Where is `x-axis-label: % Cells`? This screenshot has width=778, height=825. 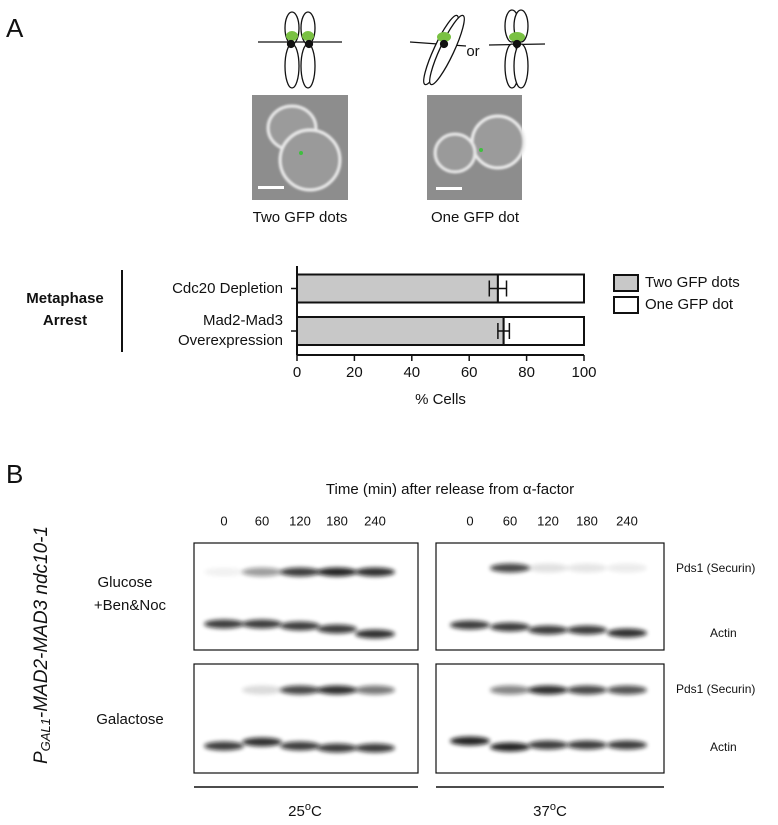 x-axis-label: % Cells is located at coordinates (440, 399).